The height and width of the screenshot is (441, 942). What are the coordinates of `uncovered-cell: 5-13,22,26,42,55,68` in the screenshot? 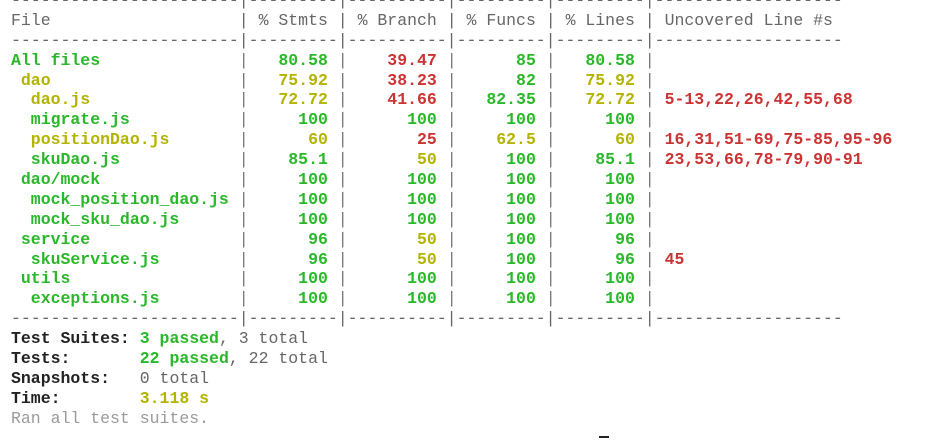 It's located at (758, 100).